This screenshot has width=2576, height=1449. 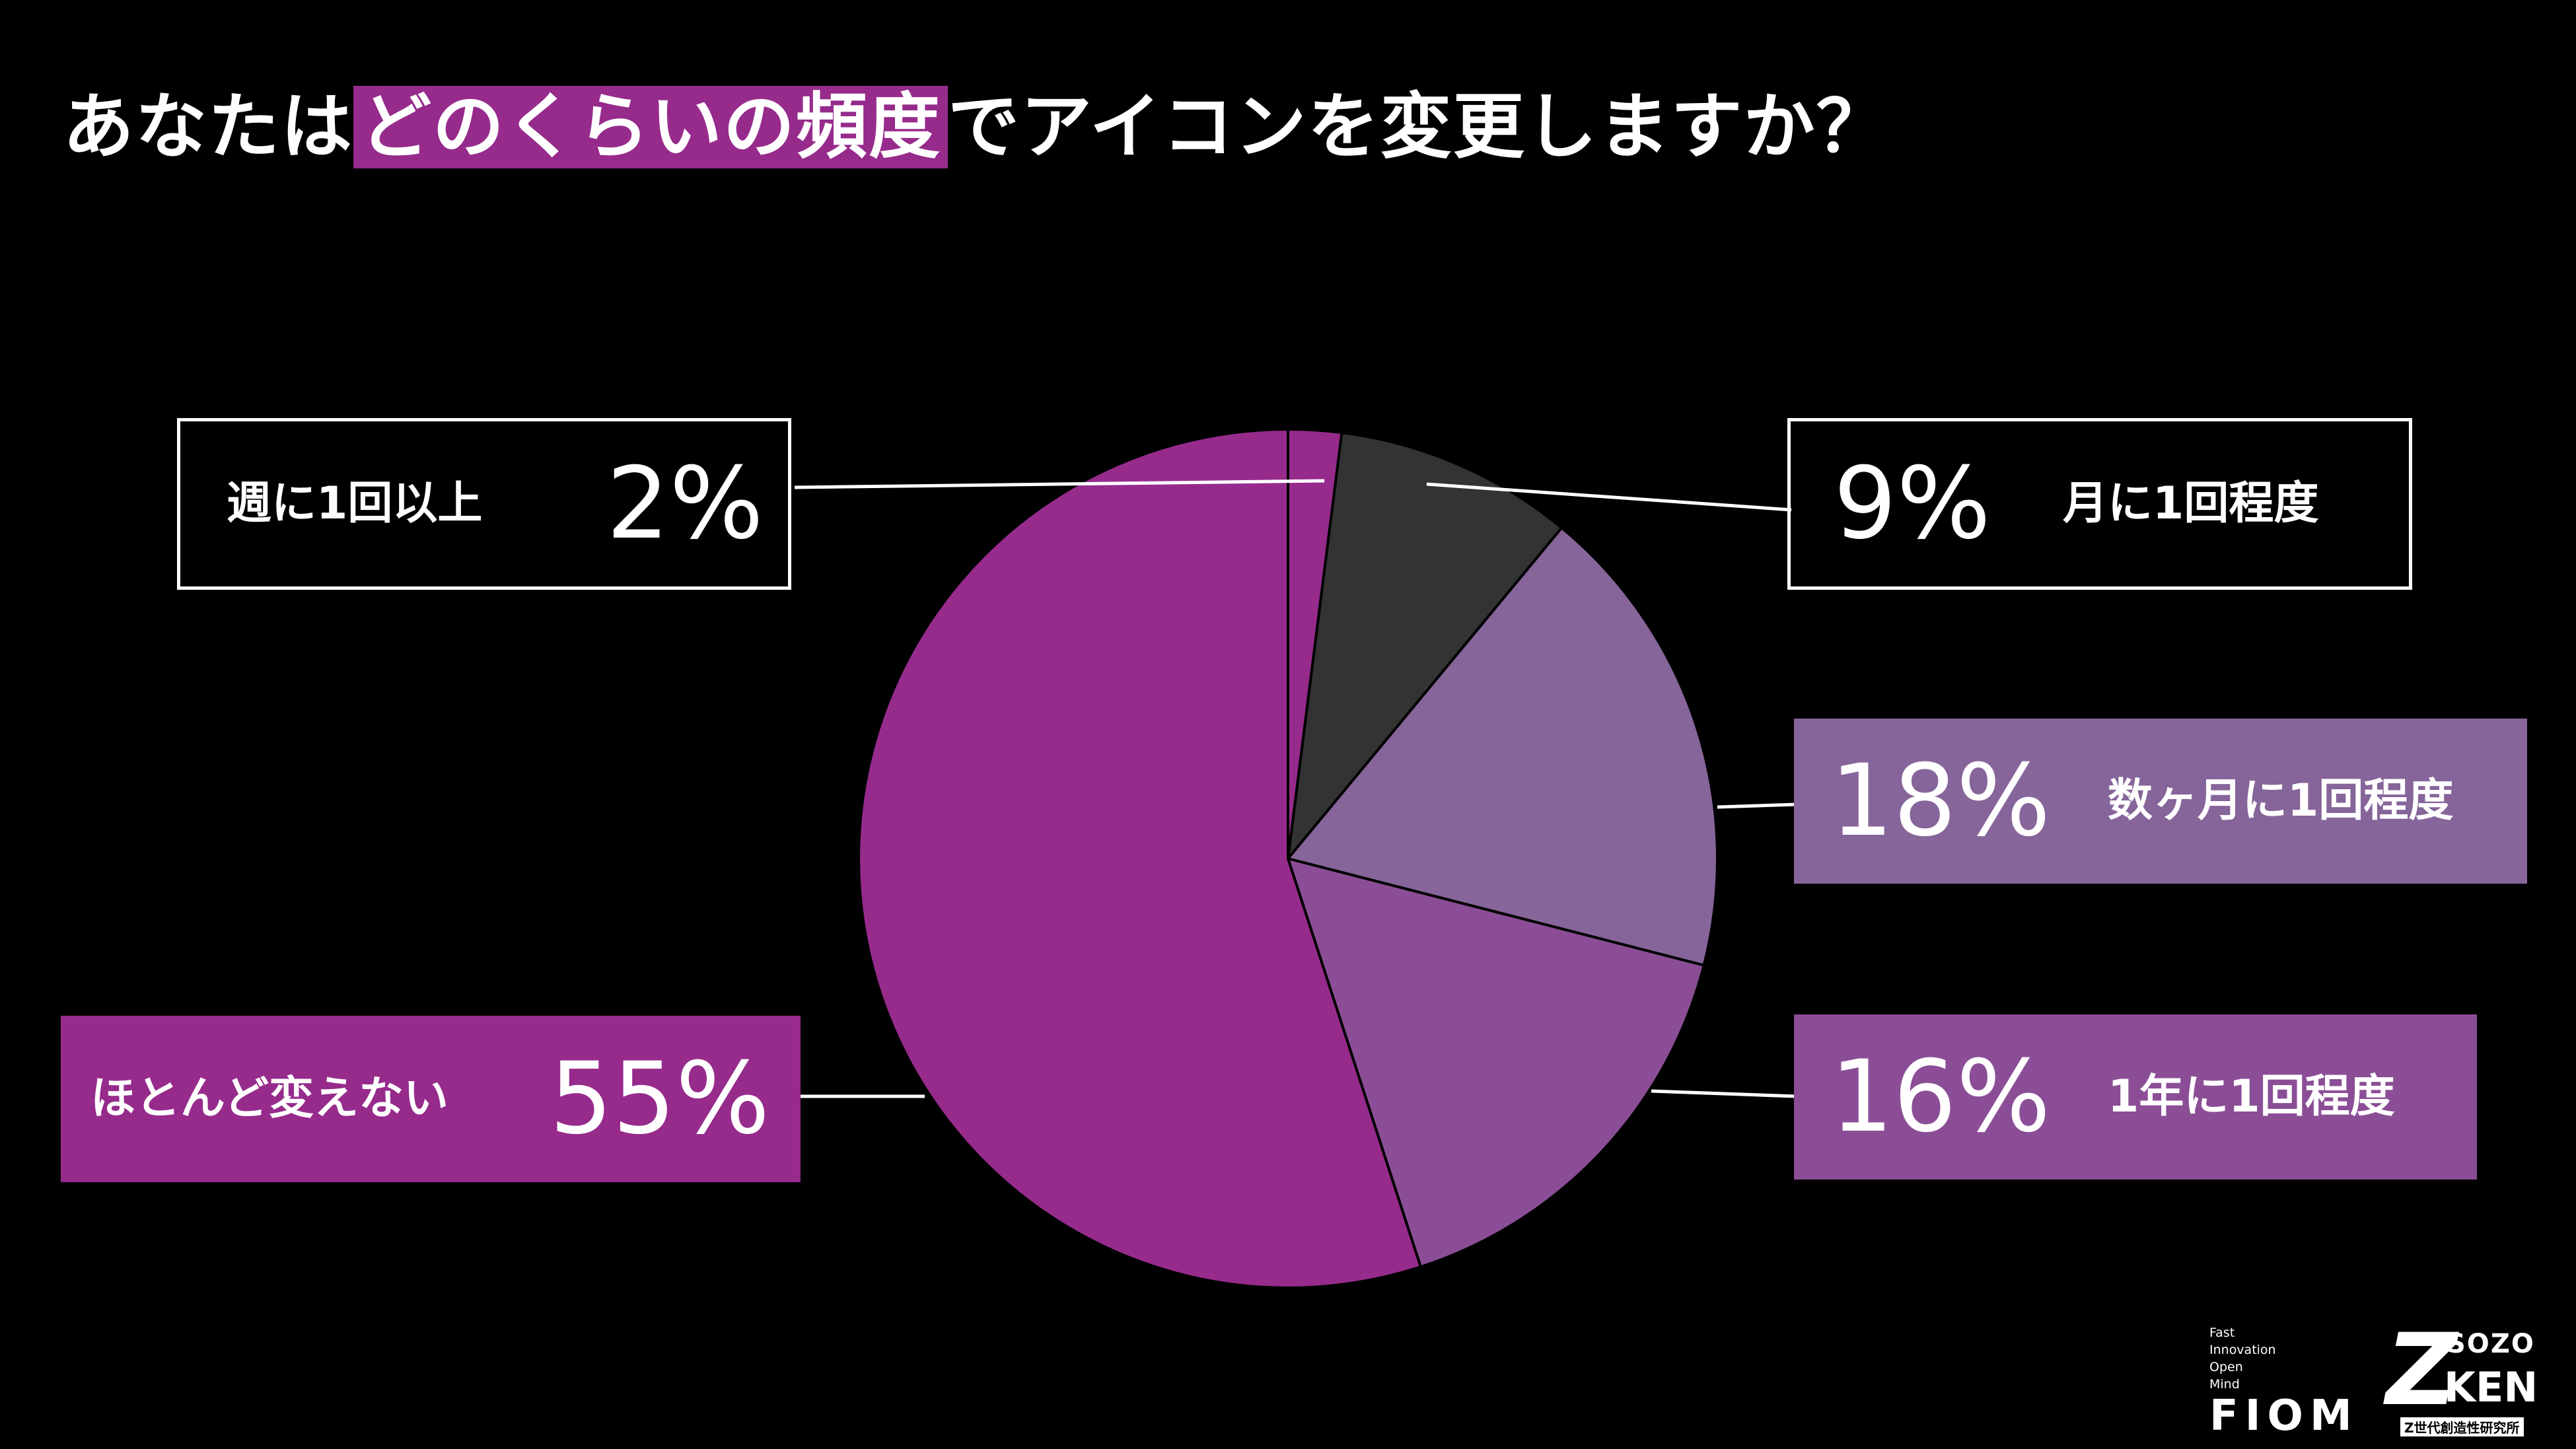 I want to click on fiom-logo: Fast Innovation Open Mind FIOM, so click(x=2284, y=1382).